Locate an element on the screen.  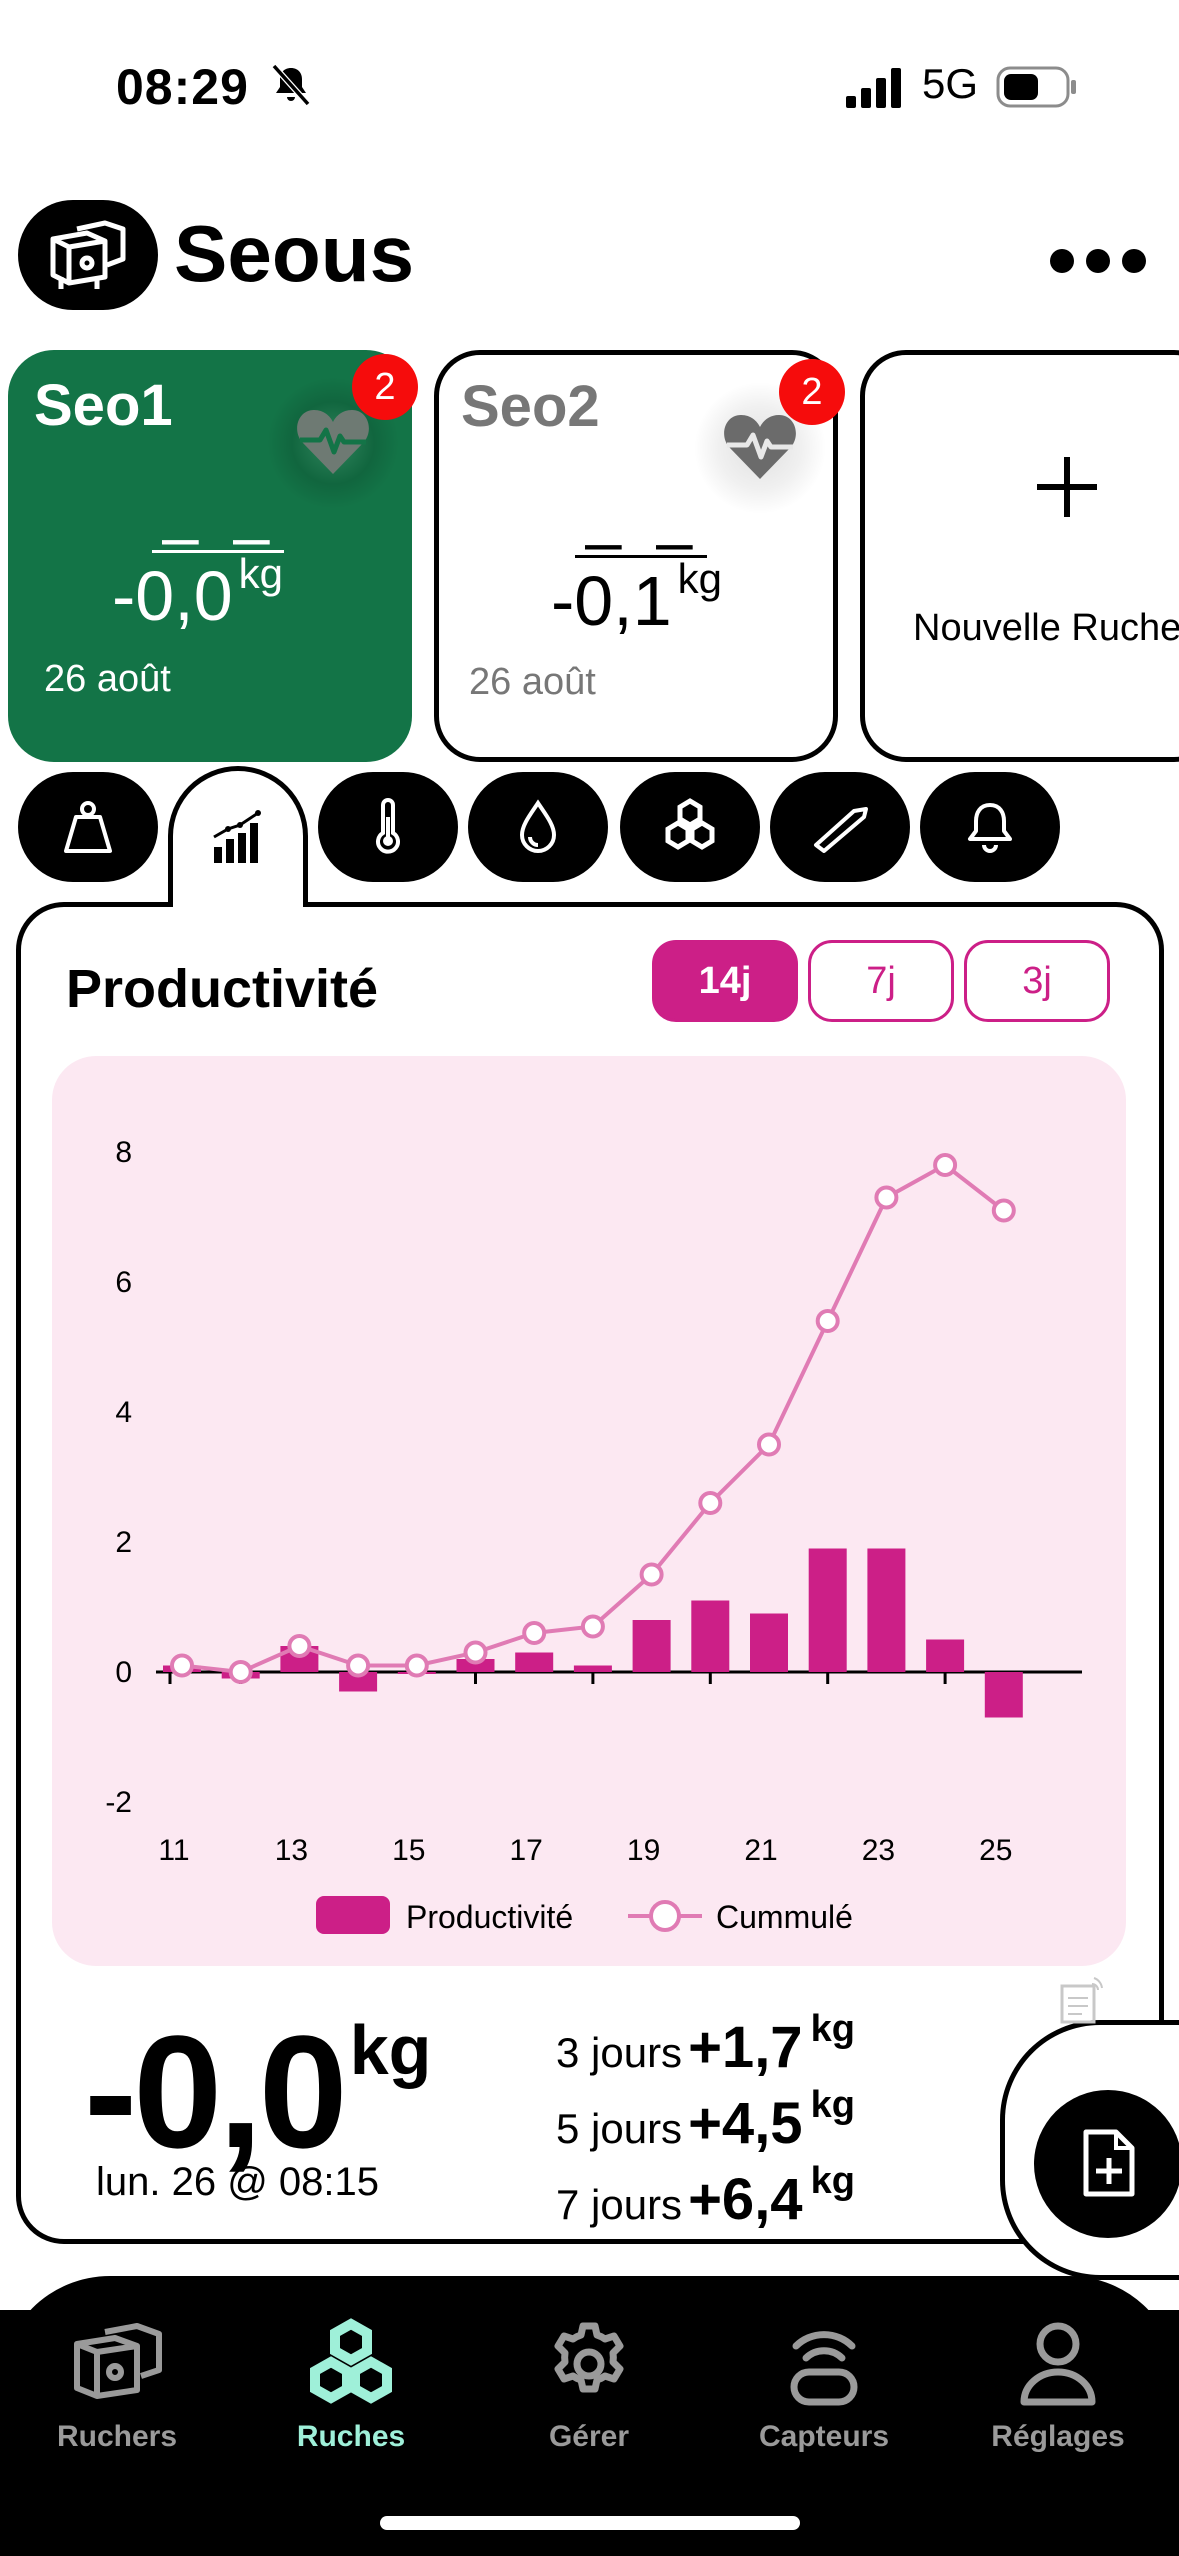
weight-icon is located at coordinates (88, 827).